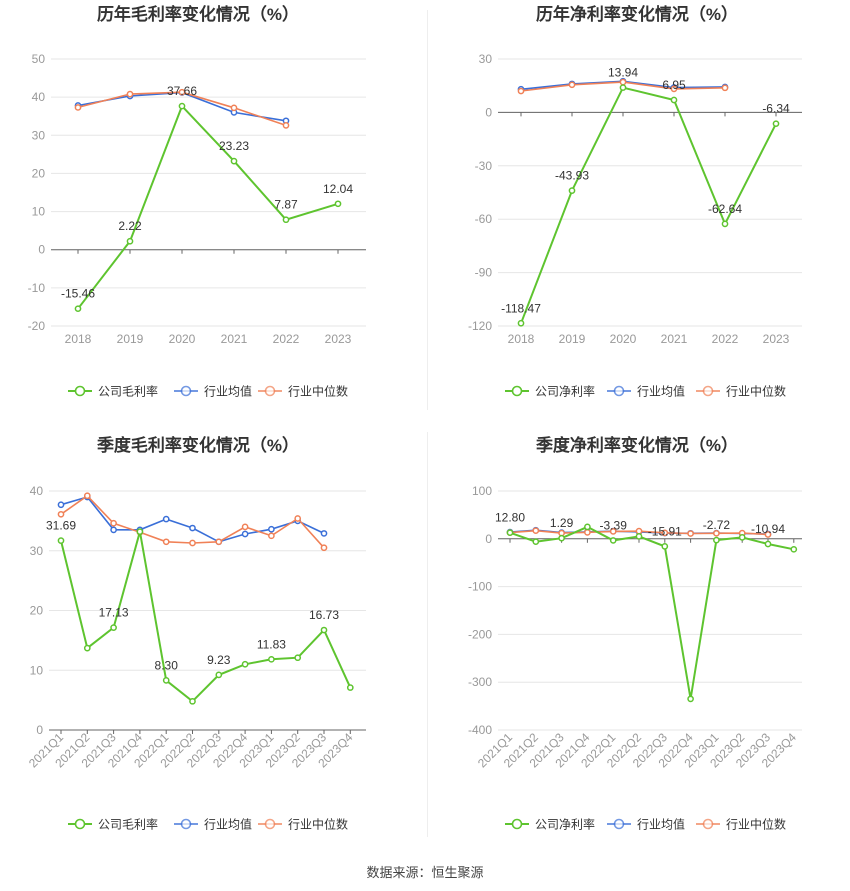 This screenshot has width=850, height=891. I want to click on data-label: 12.04, so click(338, 189).